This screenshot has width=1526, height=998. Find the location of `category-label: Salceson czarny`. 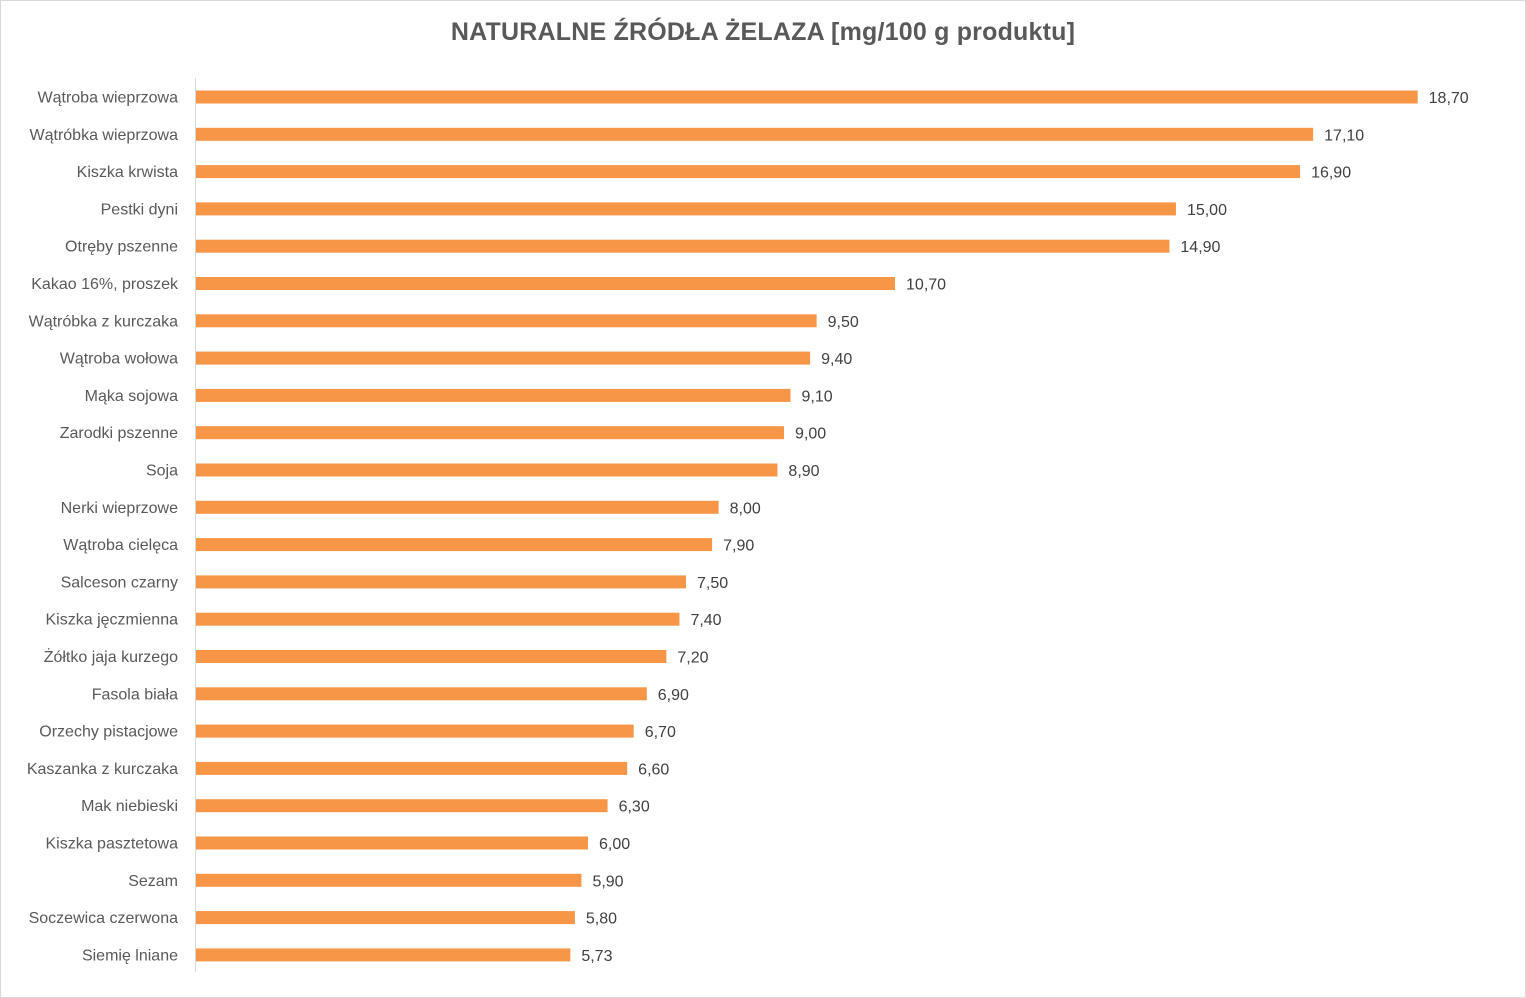

category-label: Salceson czarny is located at coordinates (119, 582).